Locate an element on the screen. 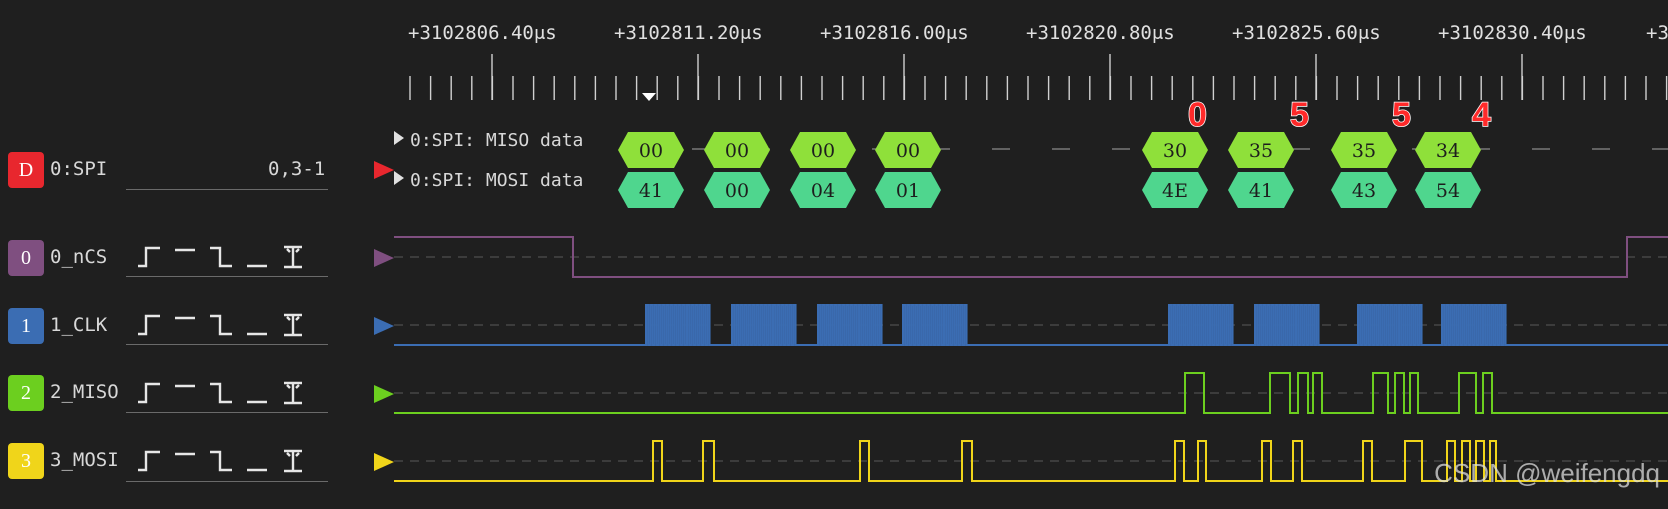 The width and height of the screenshot is (1668, 509). mosi-byte: 01 is located at coordinates (908, 190).